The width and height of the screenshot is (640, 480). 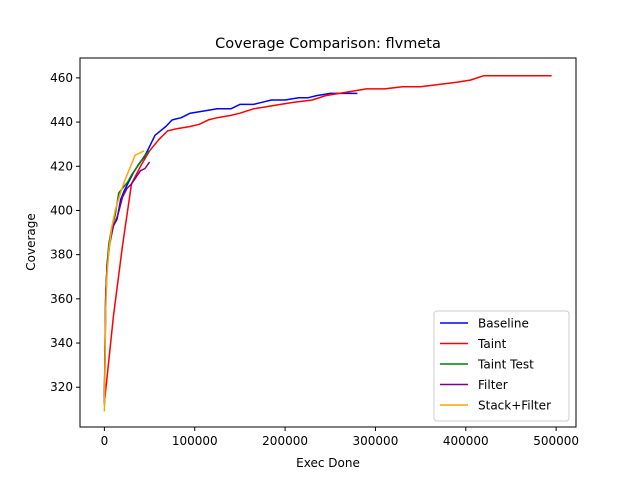 What do you see at coordinates (61, 210) in the screenshot?
I see `y-tick-label: 400` at bounding box center [61, 210].